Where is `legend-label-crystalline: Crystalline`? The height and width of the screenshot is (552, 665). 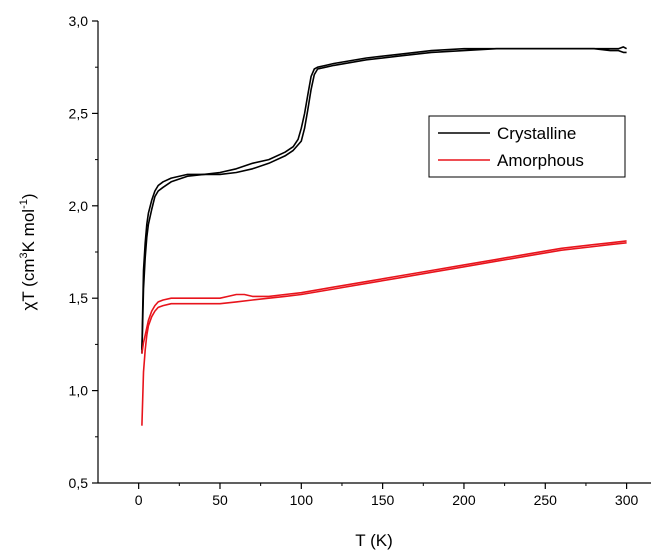
legend-label-crystalline: Crystalline is located at coordinates (536, 133).